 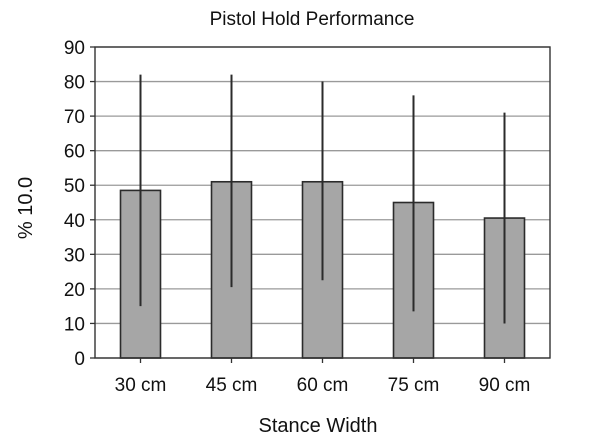 I want to click on chart-title: Pistol Hold Performance, so click(x=312, y=19).